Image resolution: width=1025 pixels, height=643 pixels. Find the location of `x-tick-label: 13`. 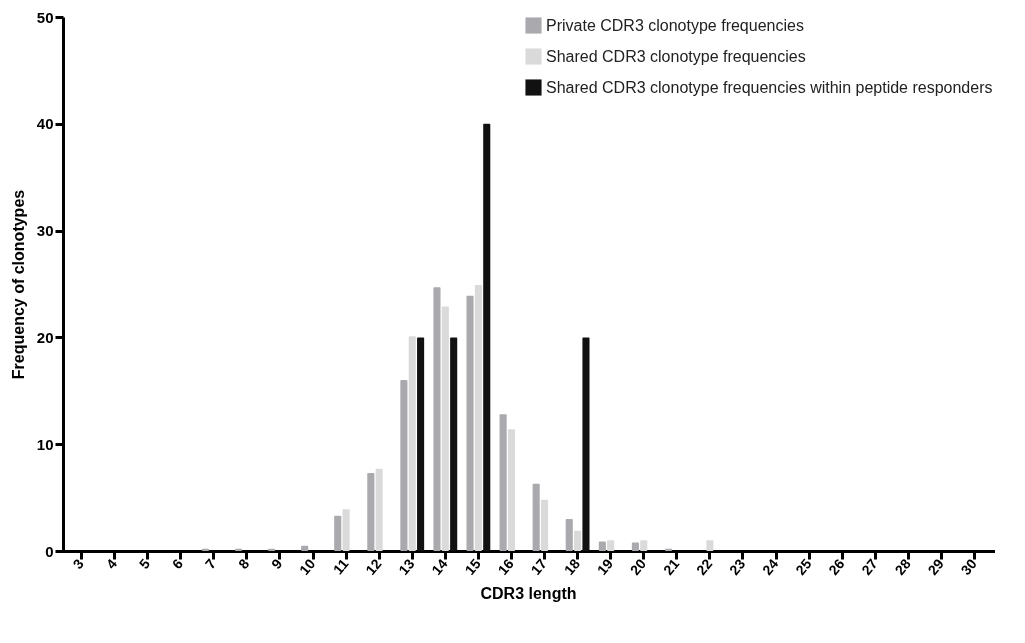

x-tick-label: 13 is located at coordinates (406, 566).